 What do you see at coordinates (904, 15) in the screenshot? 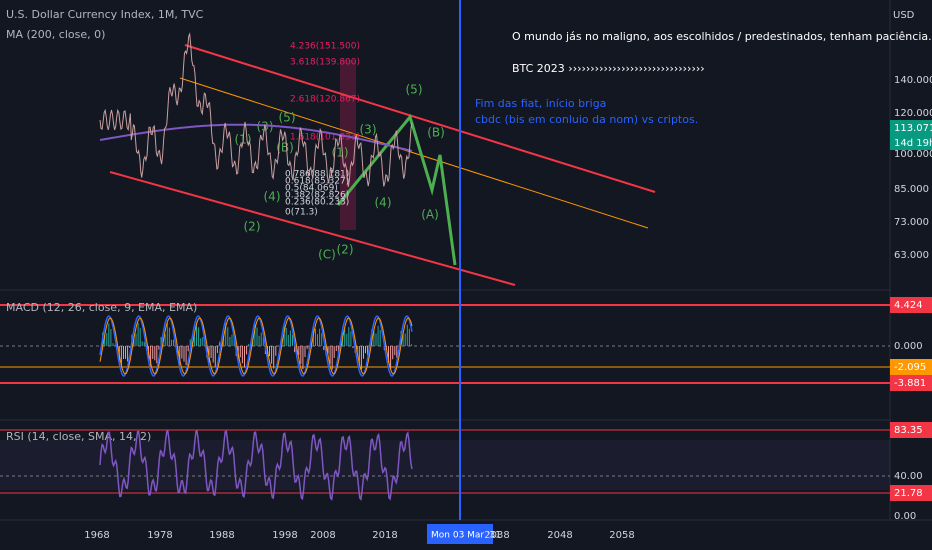
I see `currency: USD` at bounding box center [904, 15].